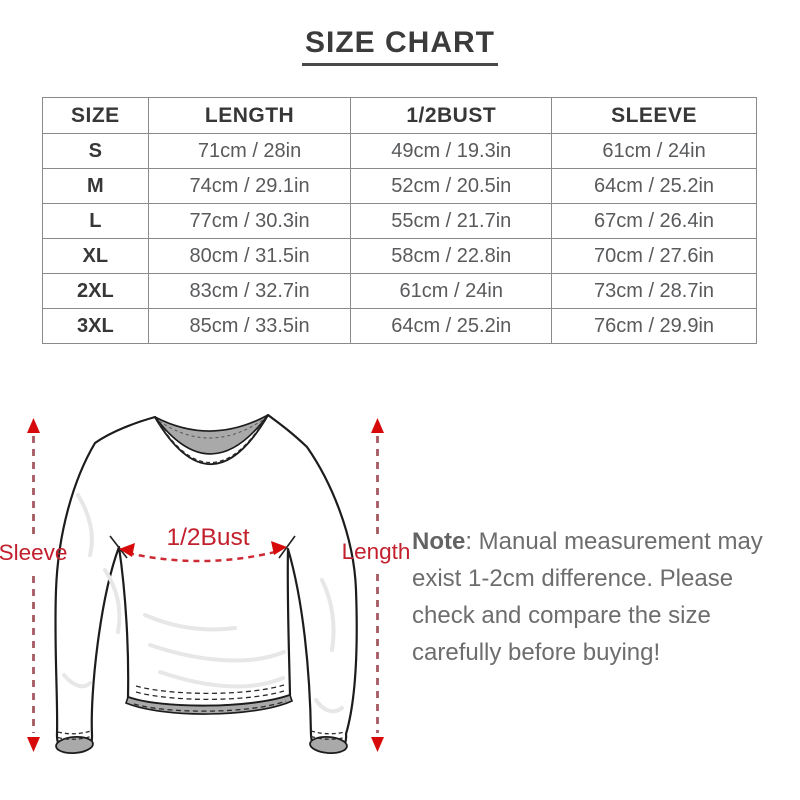  What do you see at coordinates (451, 326) in the screenshot?
I see `bust-cell: 64cm / 25.2in` at bounding box center [451, 326].